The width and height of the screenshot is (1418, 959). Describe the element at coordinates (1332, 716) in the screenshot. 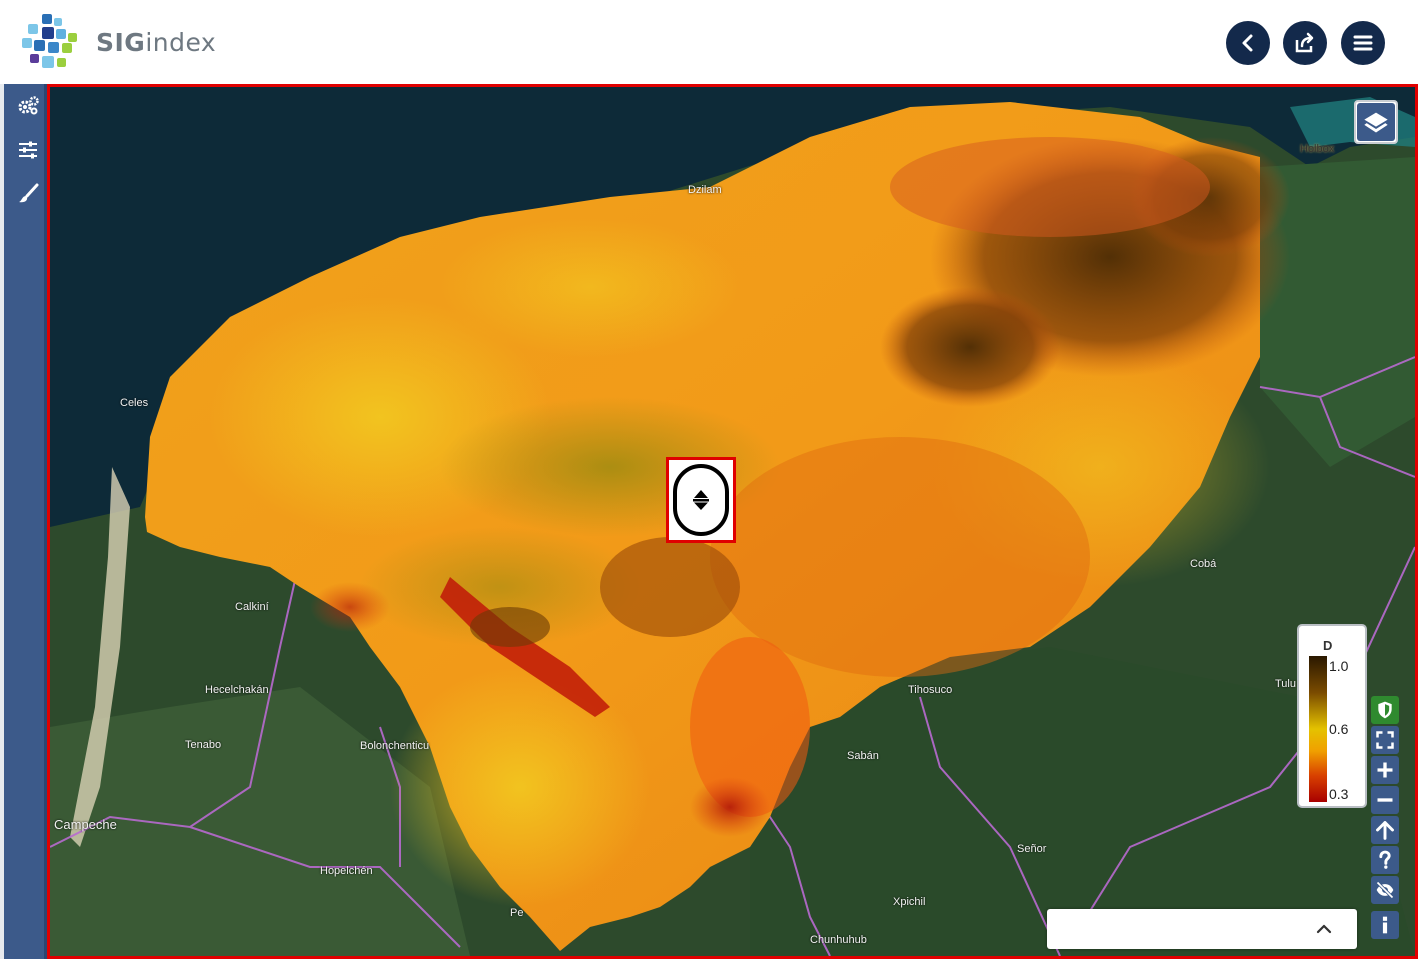

I see `map-legend: D 1.0 0.6 0.3` at that location.